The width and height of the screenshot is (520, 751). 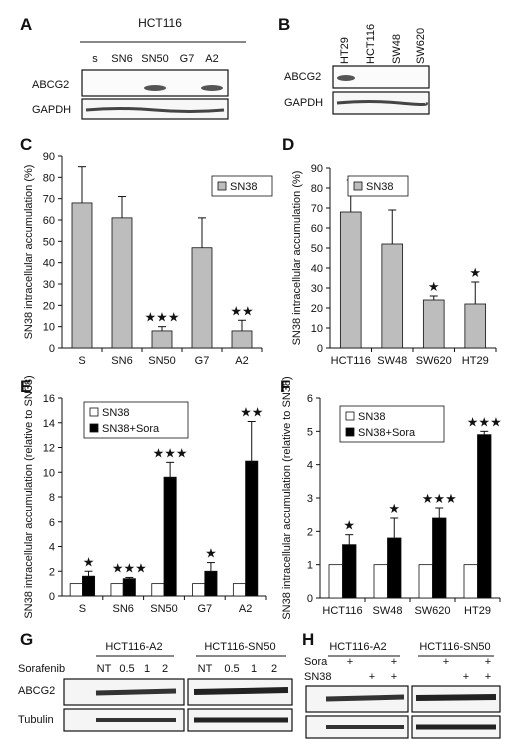 What do you see at coordinates (308, 639) in the screenshot?
I see `svg-text: H` at bounding box center [308, 639].